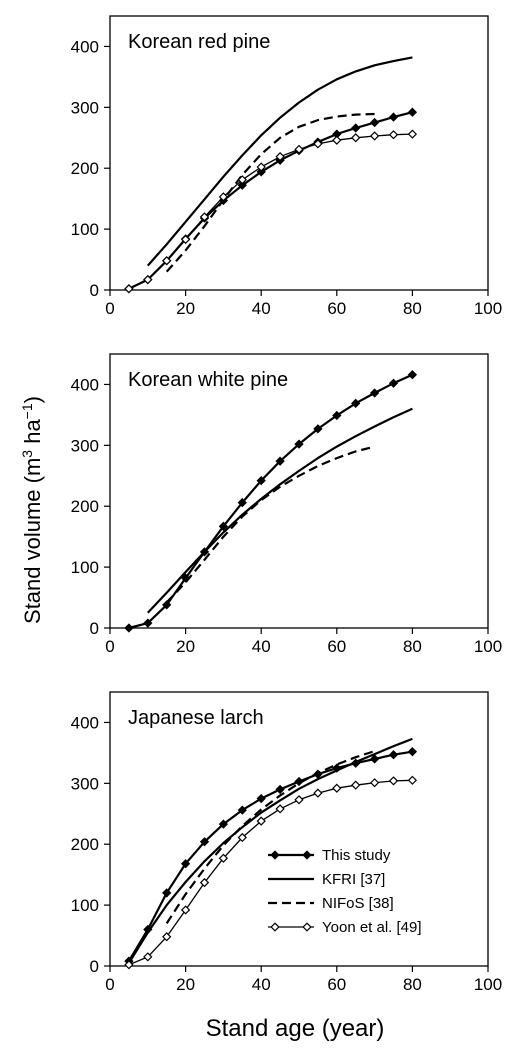 The width and height of the screenshot is (505, 1048). What do you see at coordinates (85, 506) in the screenshot?
I see `y-tick-label: 200` at bounding box center [85, 506].